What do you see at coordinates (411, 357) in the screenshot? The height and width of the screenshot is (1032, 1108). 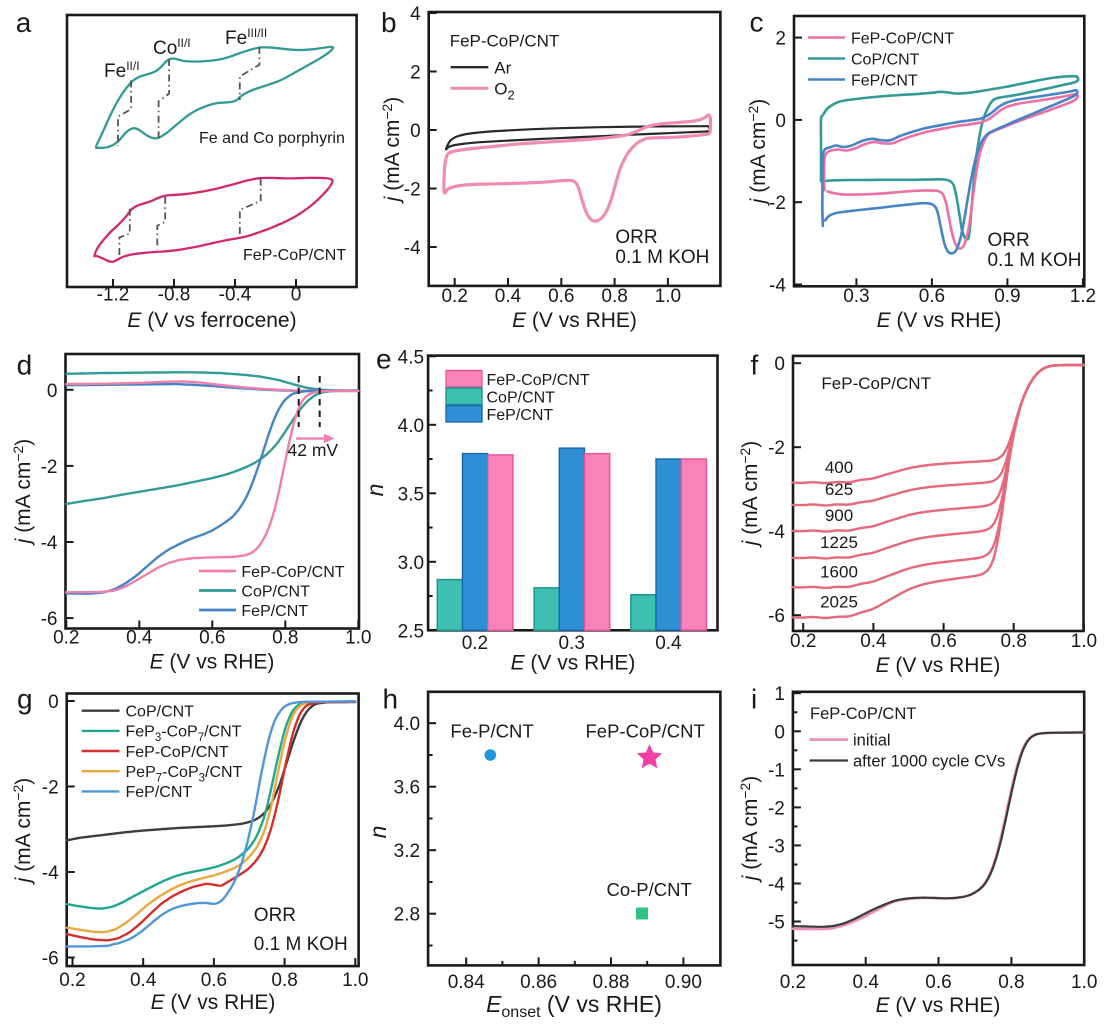 I see `svg-text: 4.5` at bounding box center [411, 357].